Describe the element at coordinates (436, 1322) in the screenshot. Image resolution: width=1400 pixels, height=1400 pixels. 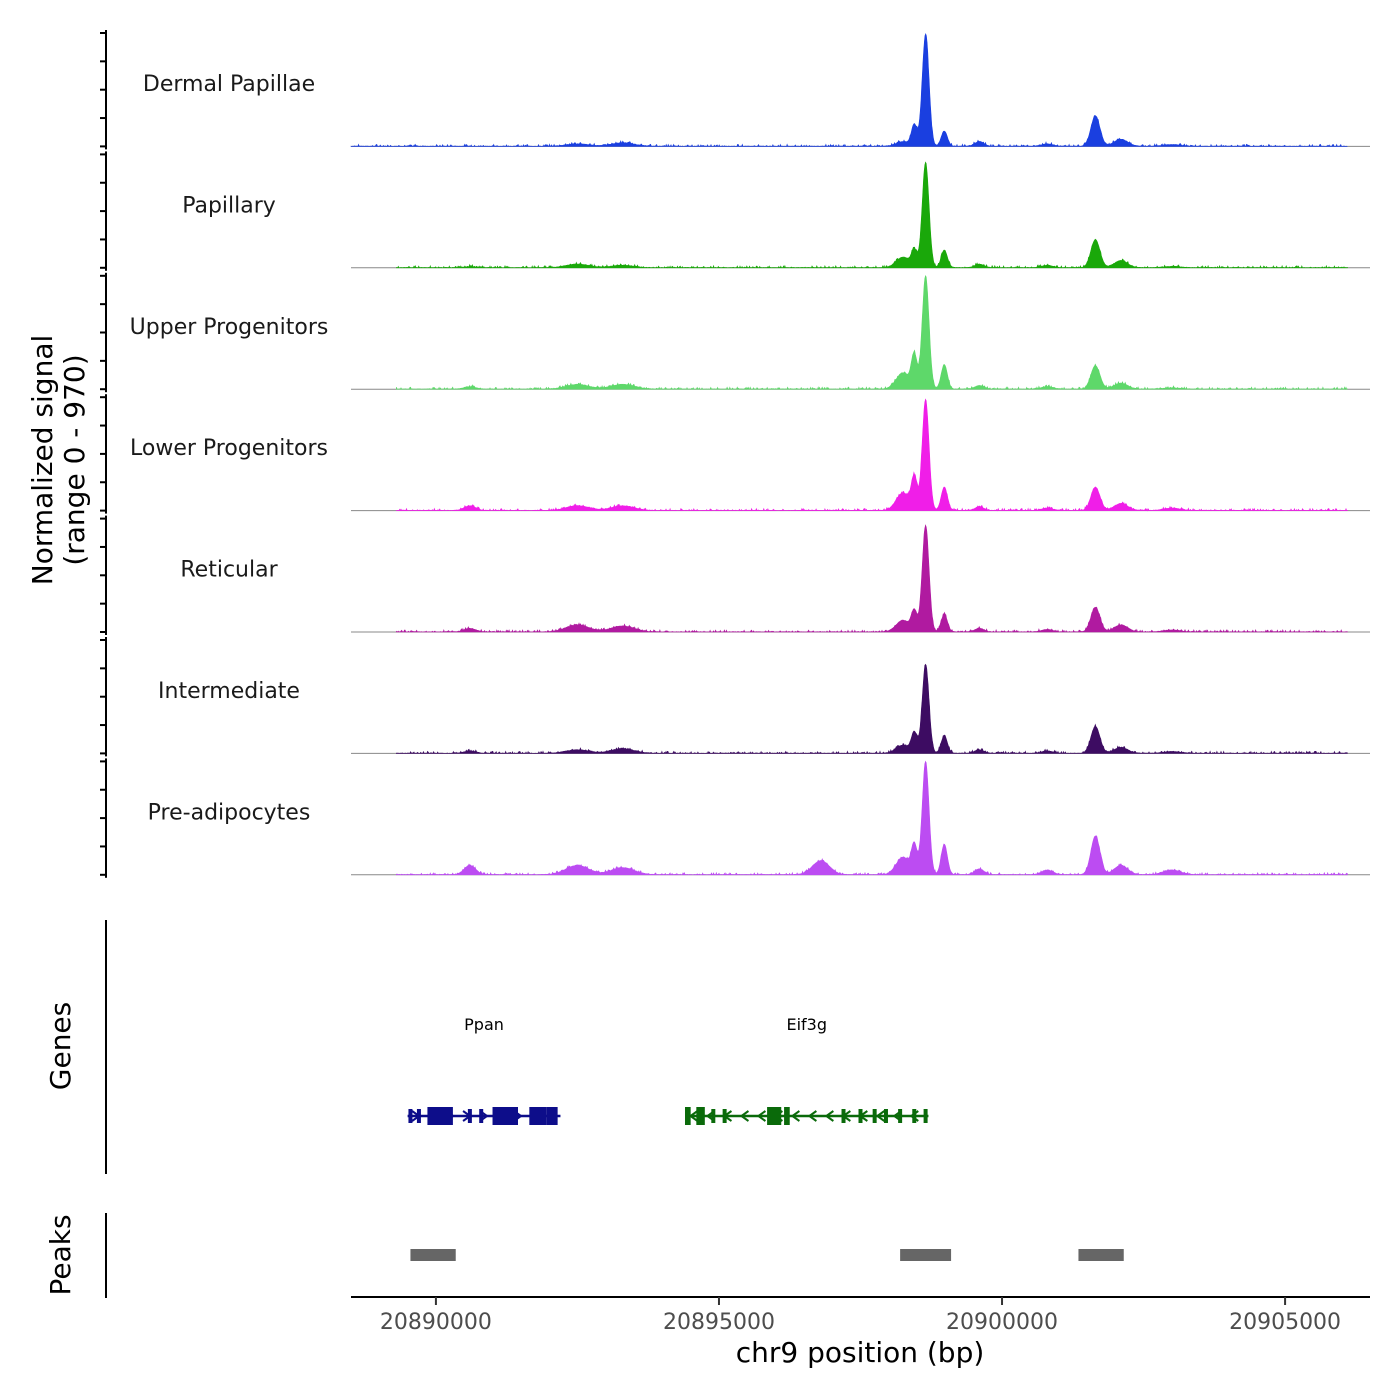
I see `x-tick-label: 20890000` at that location.